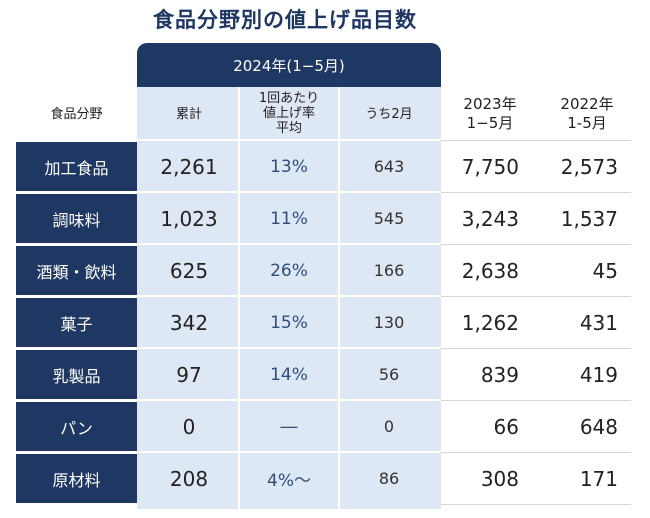 This screenshot has height=518, width=650. I want to click on header-category: 食品分野, so click(76, 114).